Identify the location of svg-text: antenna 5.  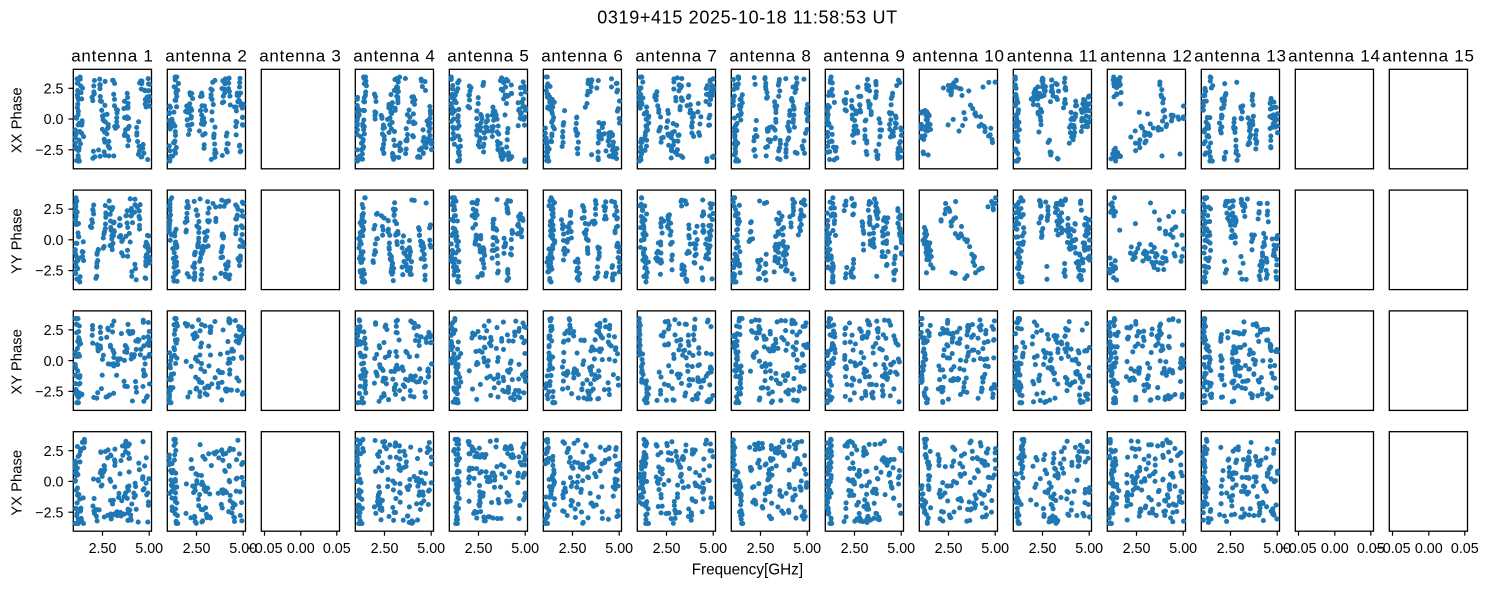
(488, 56).